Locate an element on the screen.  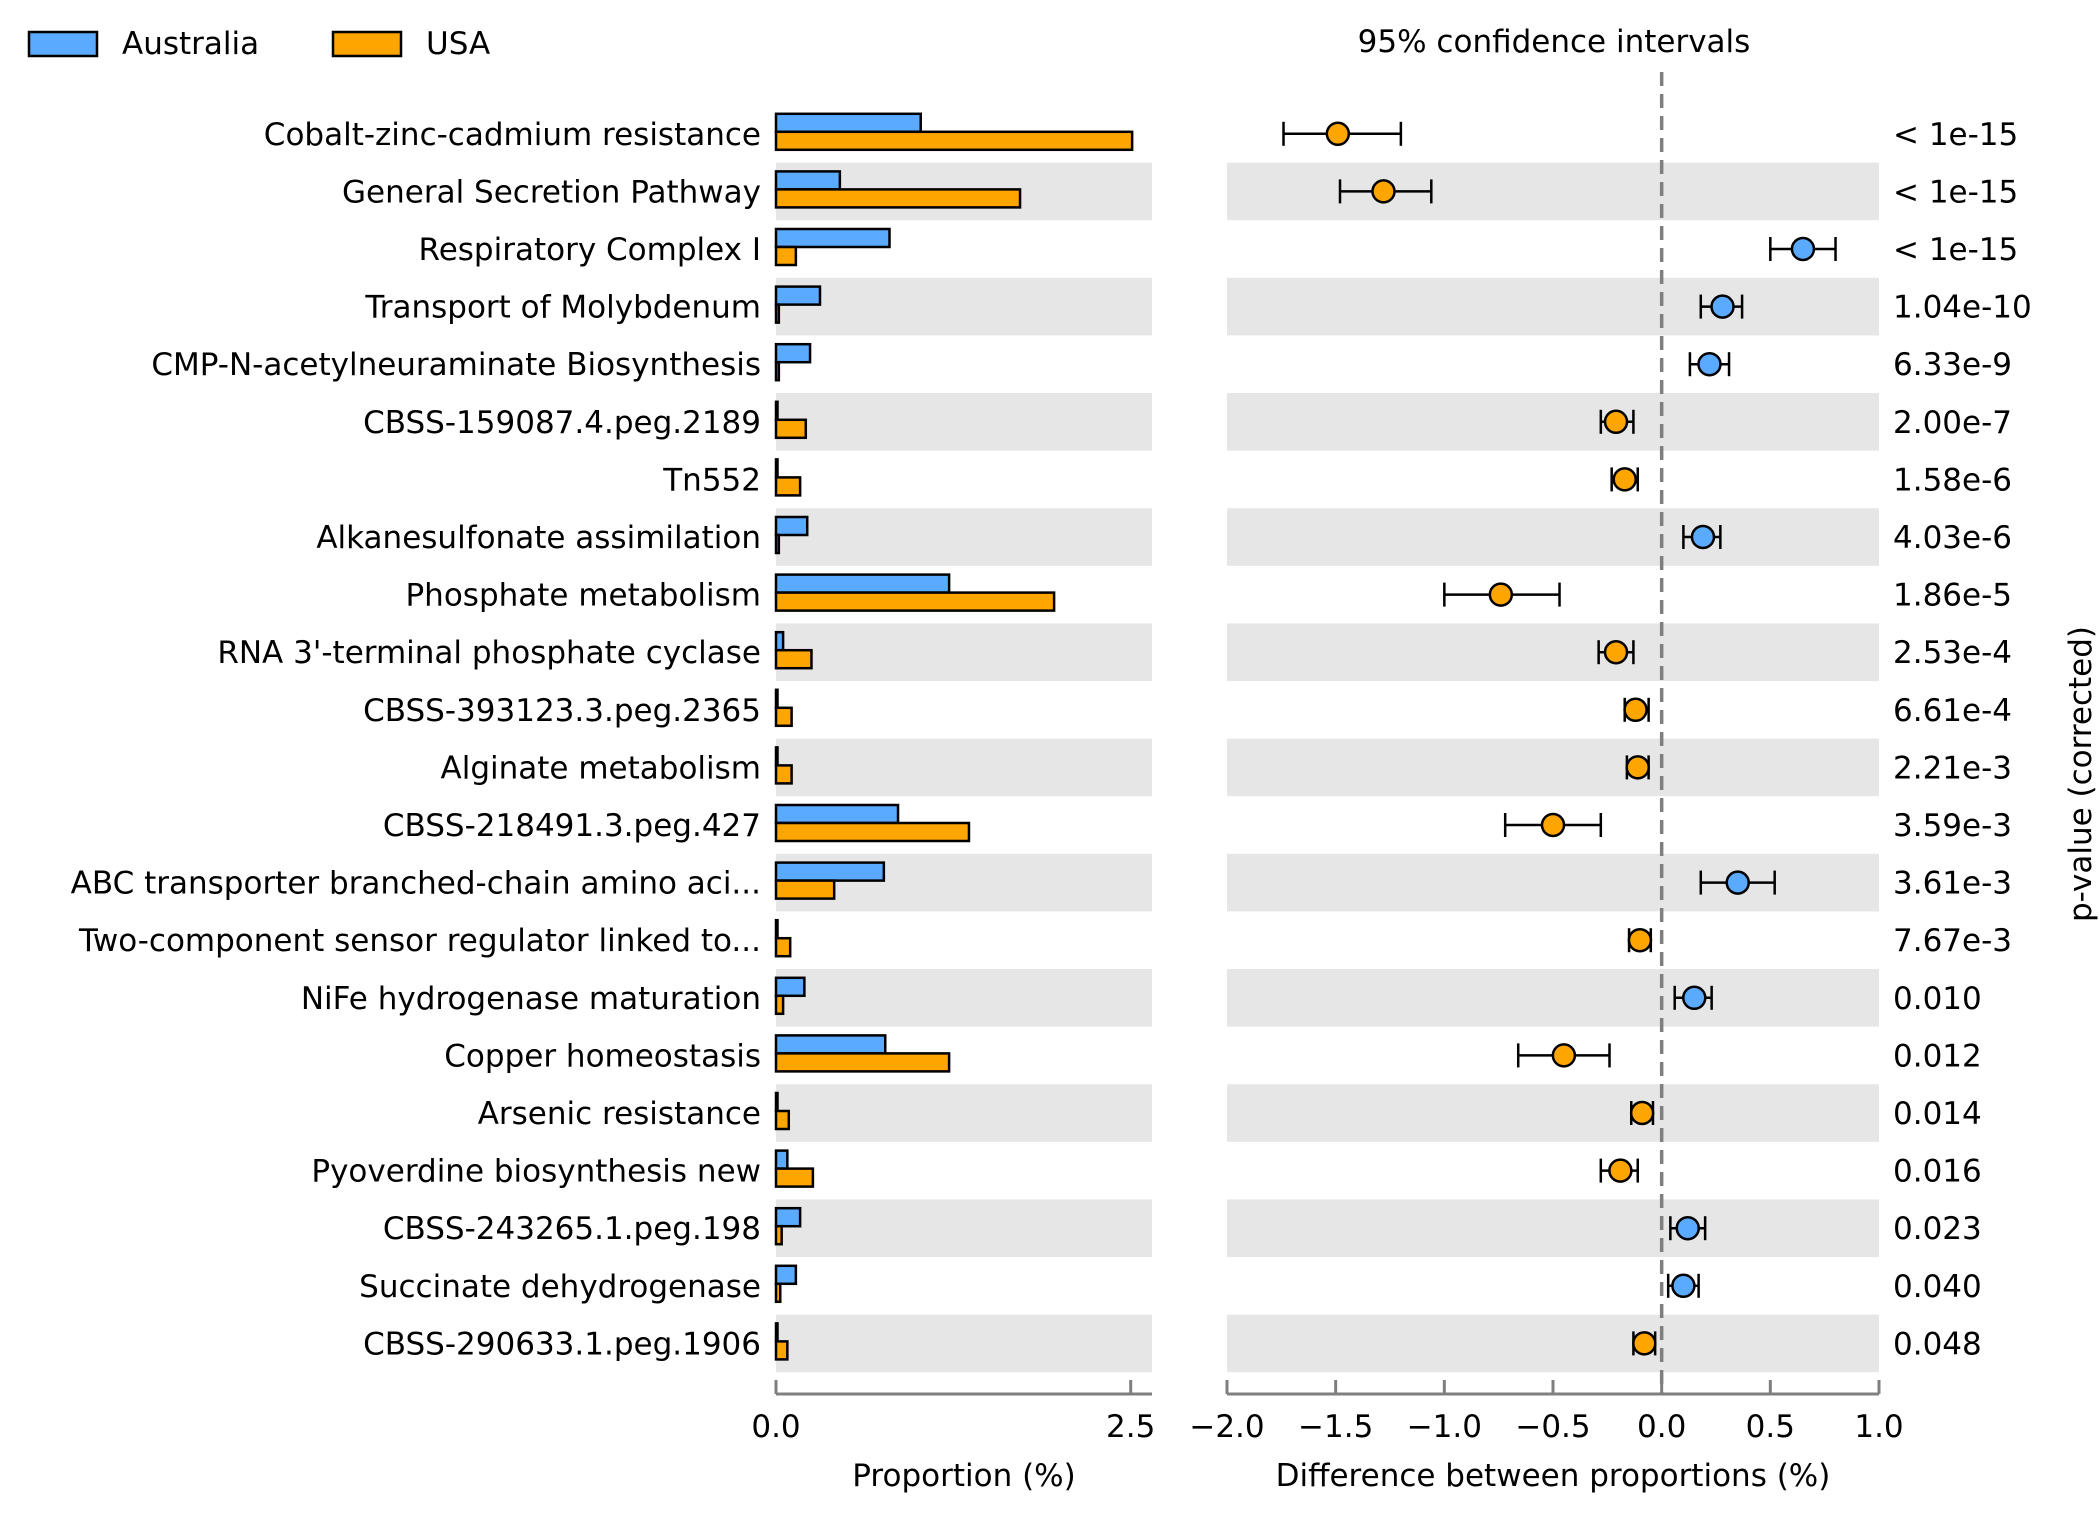
proportion-bars is located at coordinates (954, 736).